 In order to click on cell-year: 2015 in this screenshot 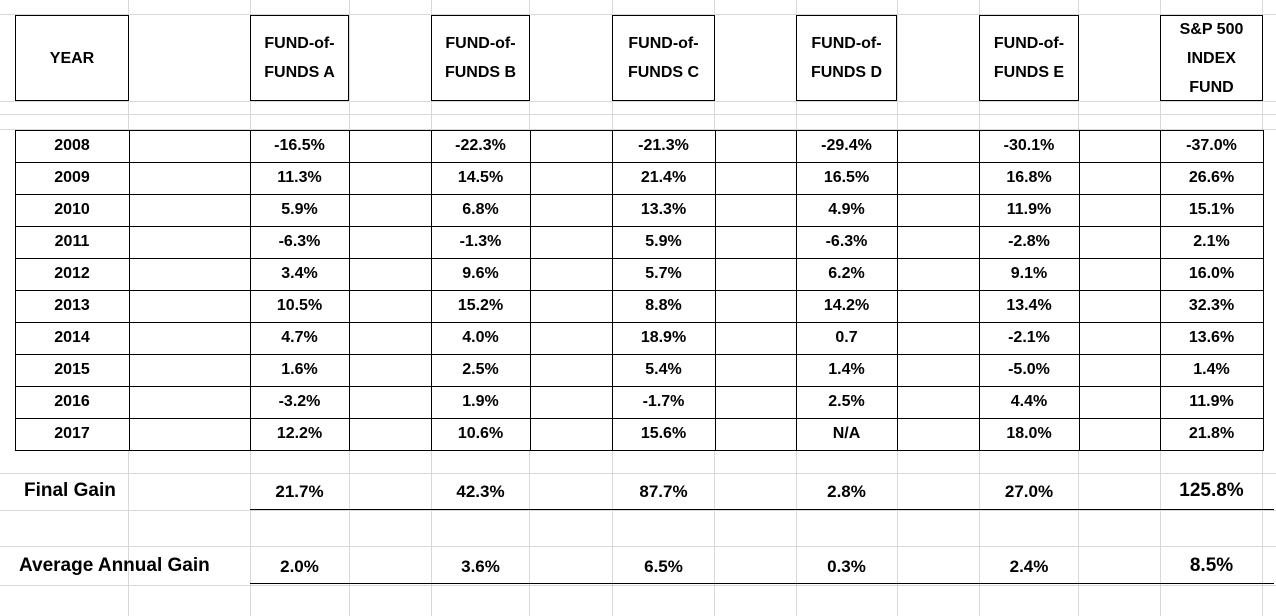, I will do `click(72, 369)`.